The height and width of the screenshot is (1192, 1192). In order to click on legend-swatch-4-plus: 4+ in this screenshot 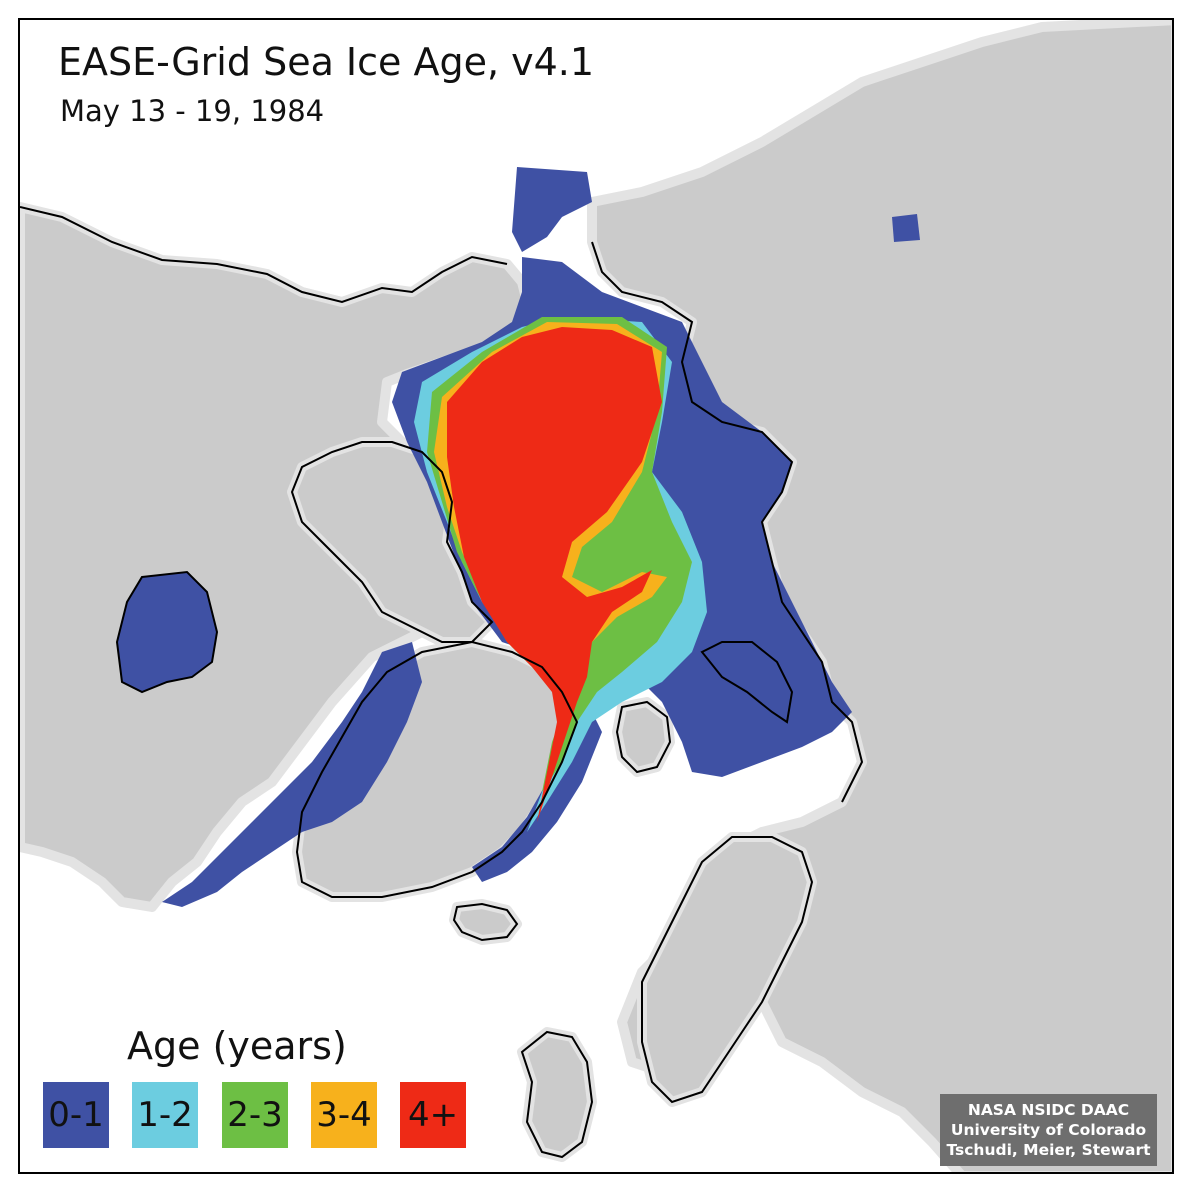, I will do `click(433, 1115)`.